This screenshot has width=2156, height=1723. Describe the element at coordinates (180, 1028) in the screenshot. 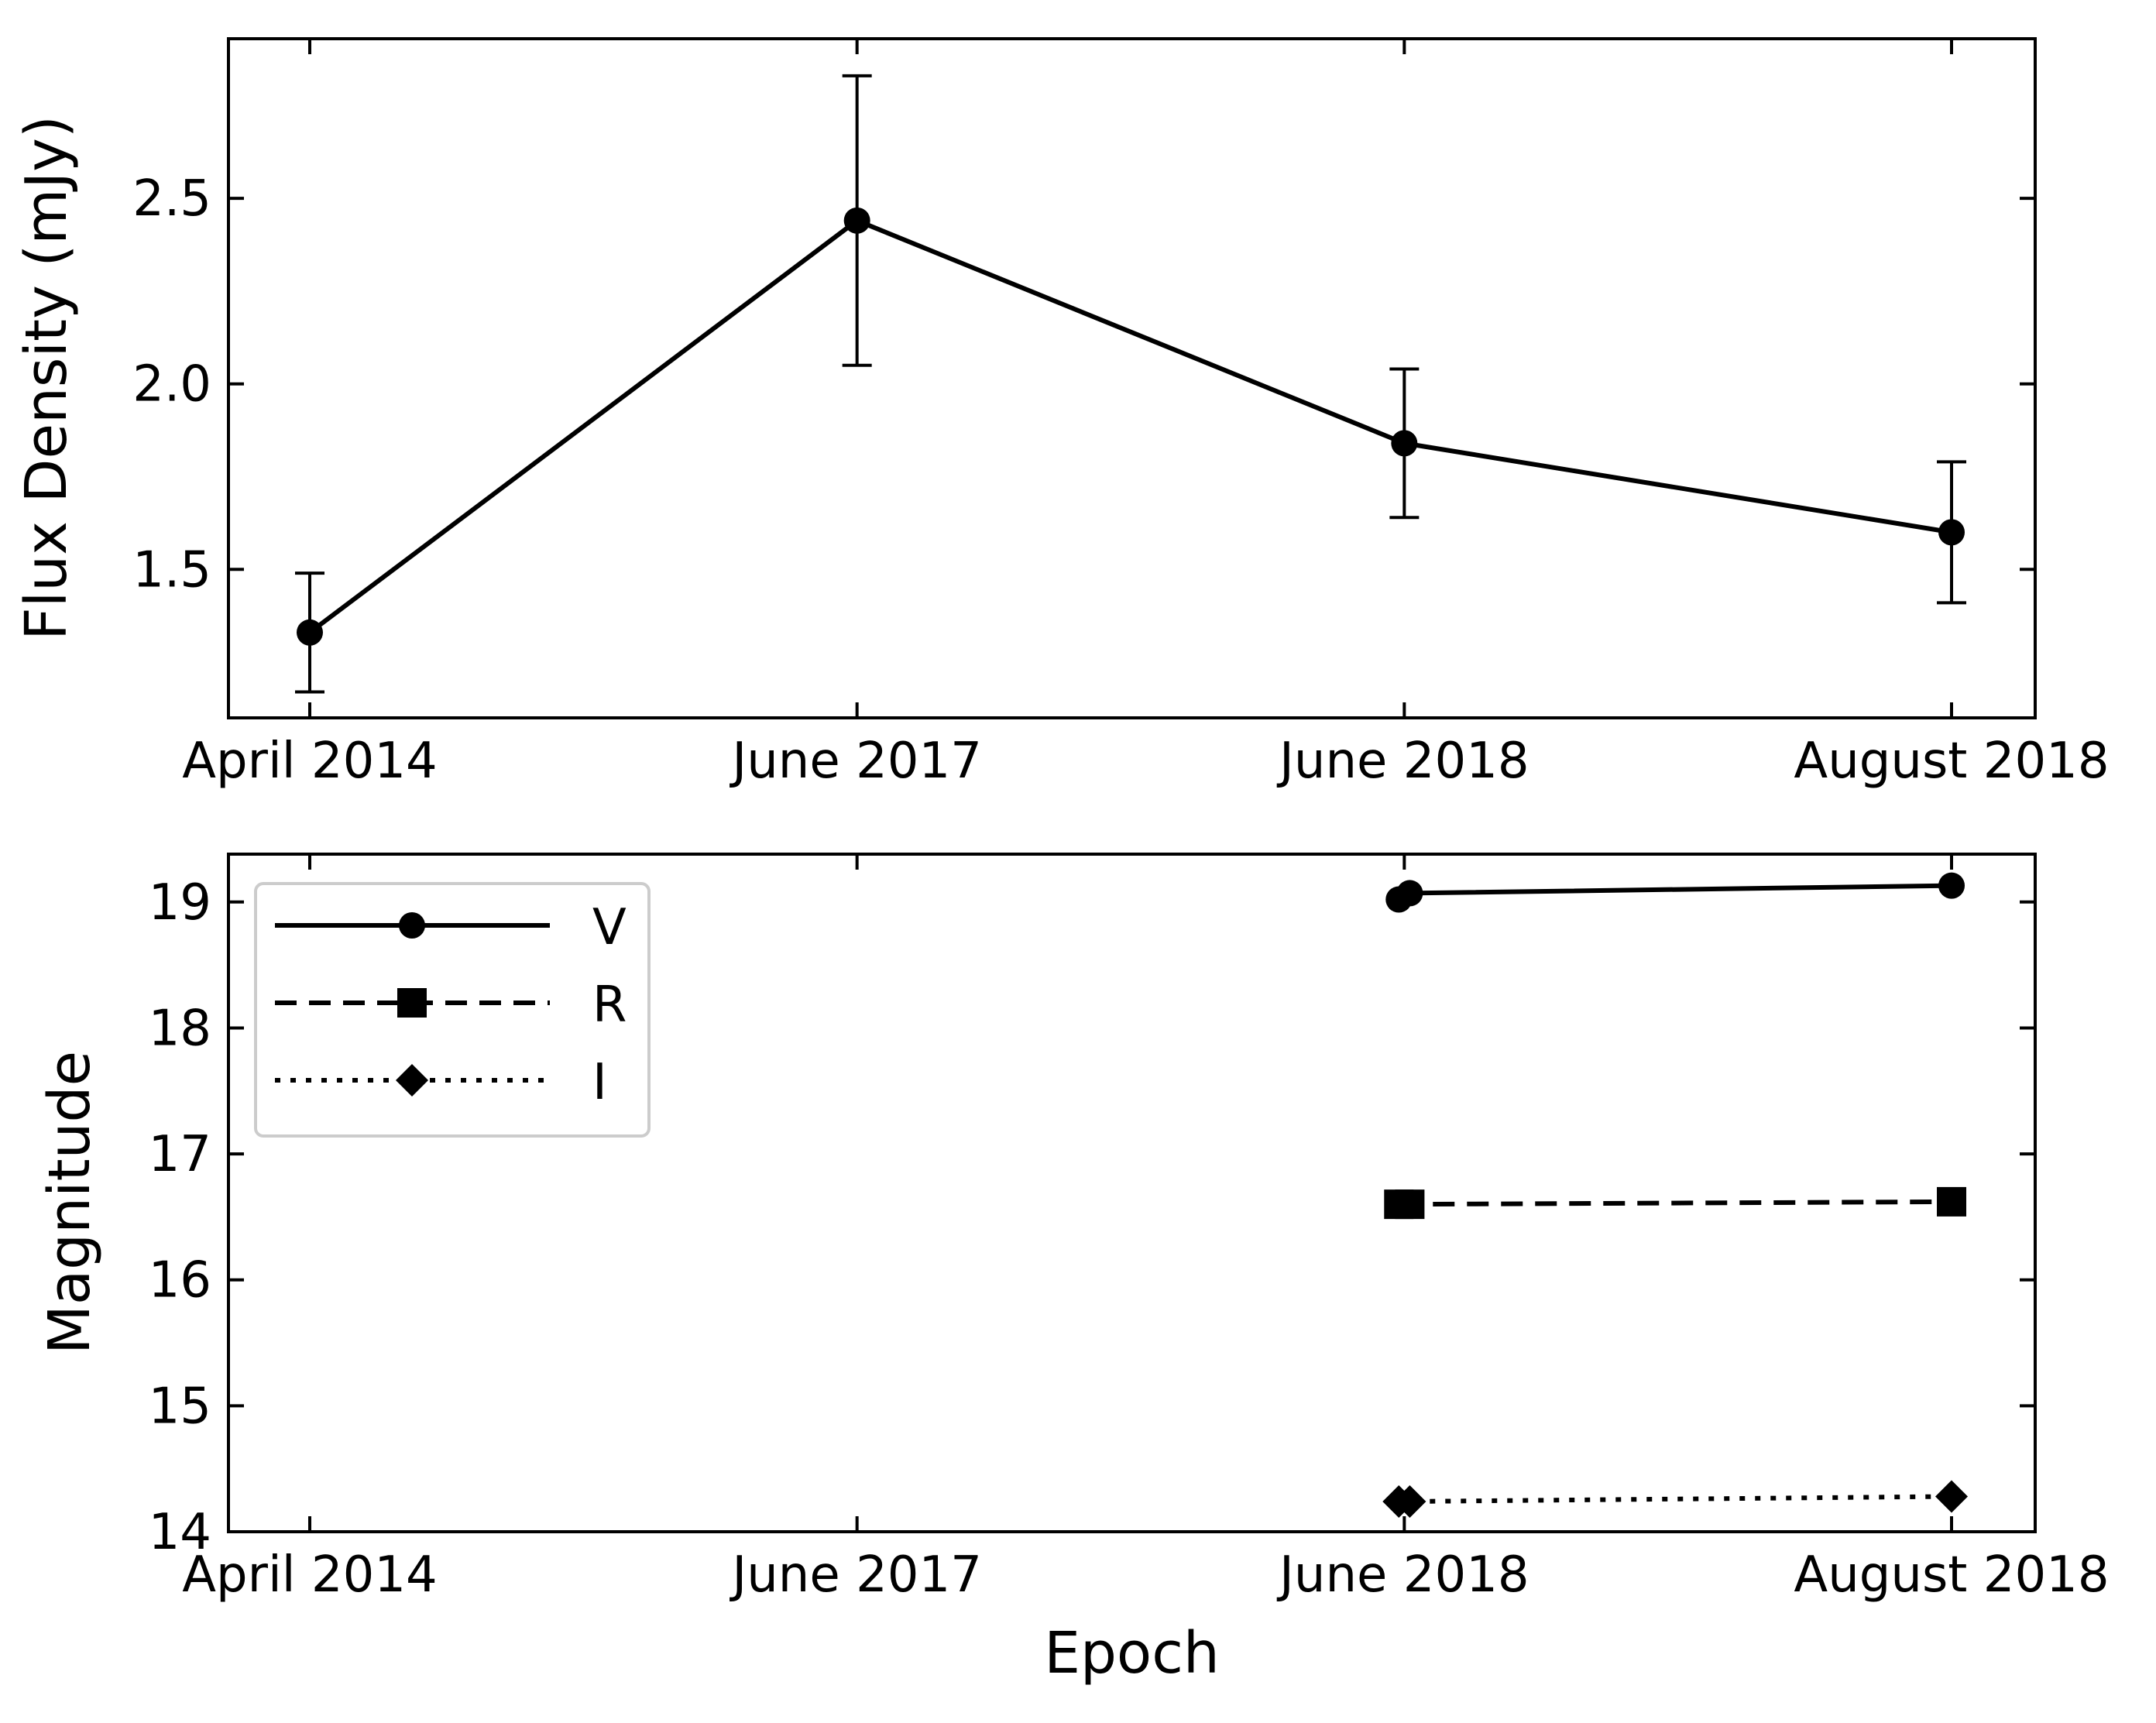

I see `y-tick-label: 18` at that location.